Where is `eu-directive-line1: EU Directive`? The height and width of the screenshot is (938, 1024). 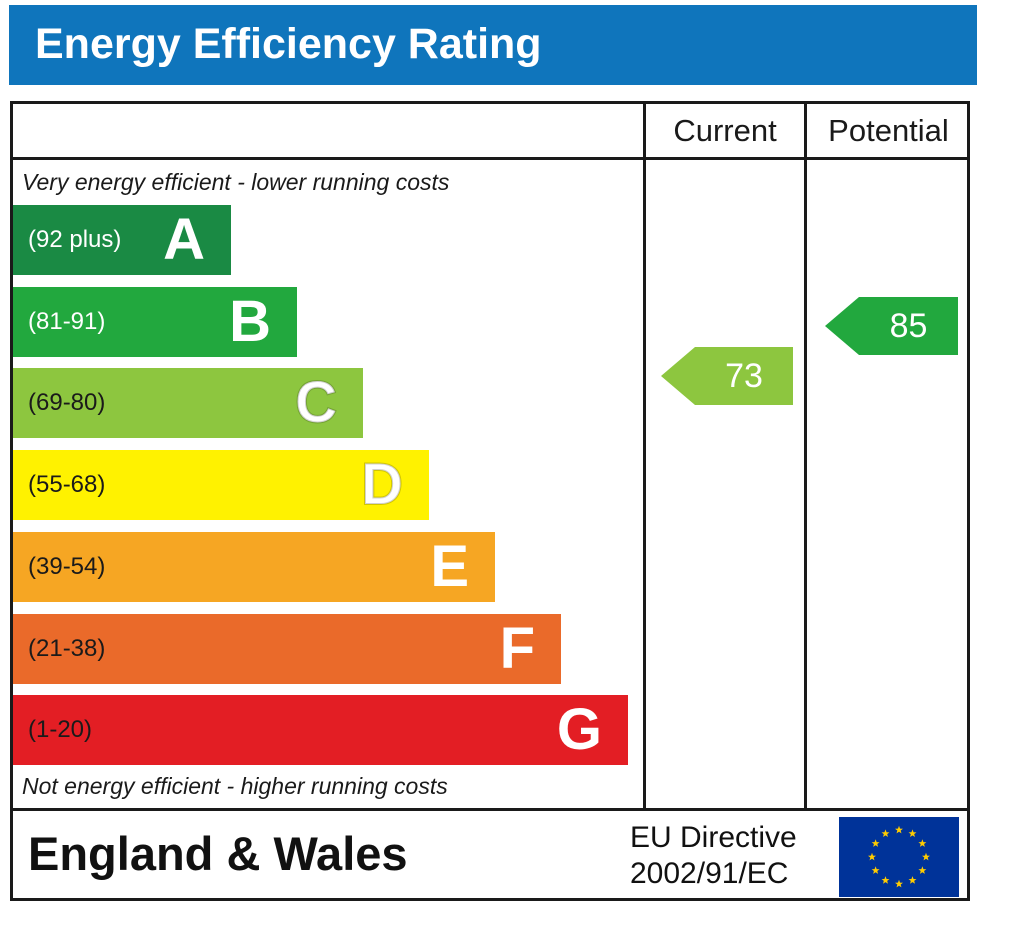
eu-directive-line1: EU Directive is located at coordinates (713, 837).